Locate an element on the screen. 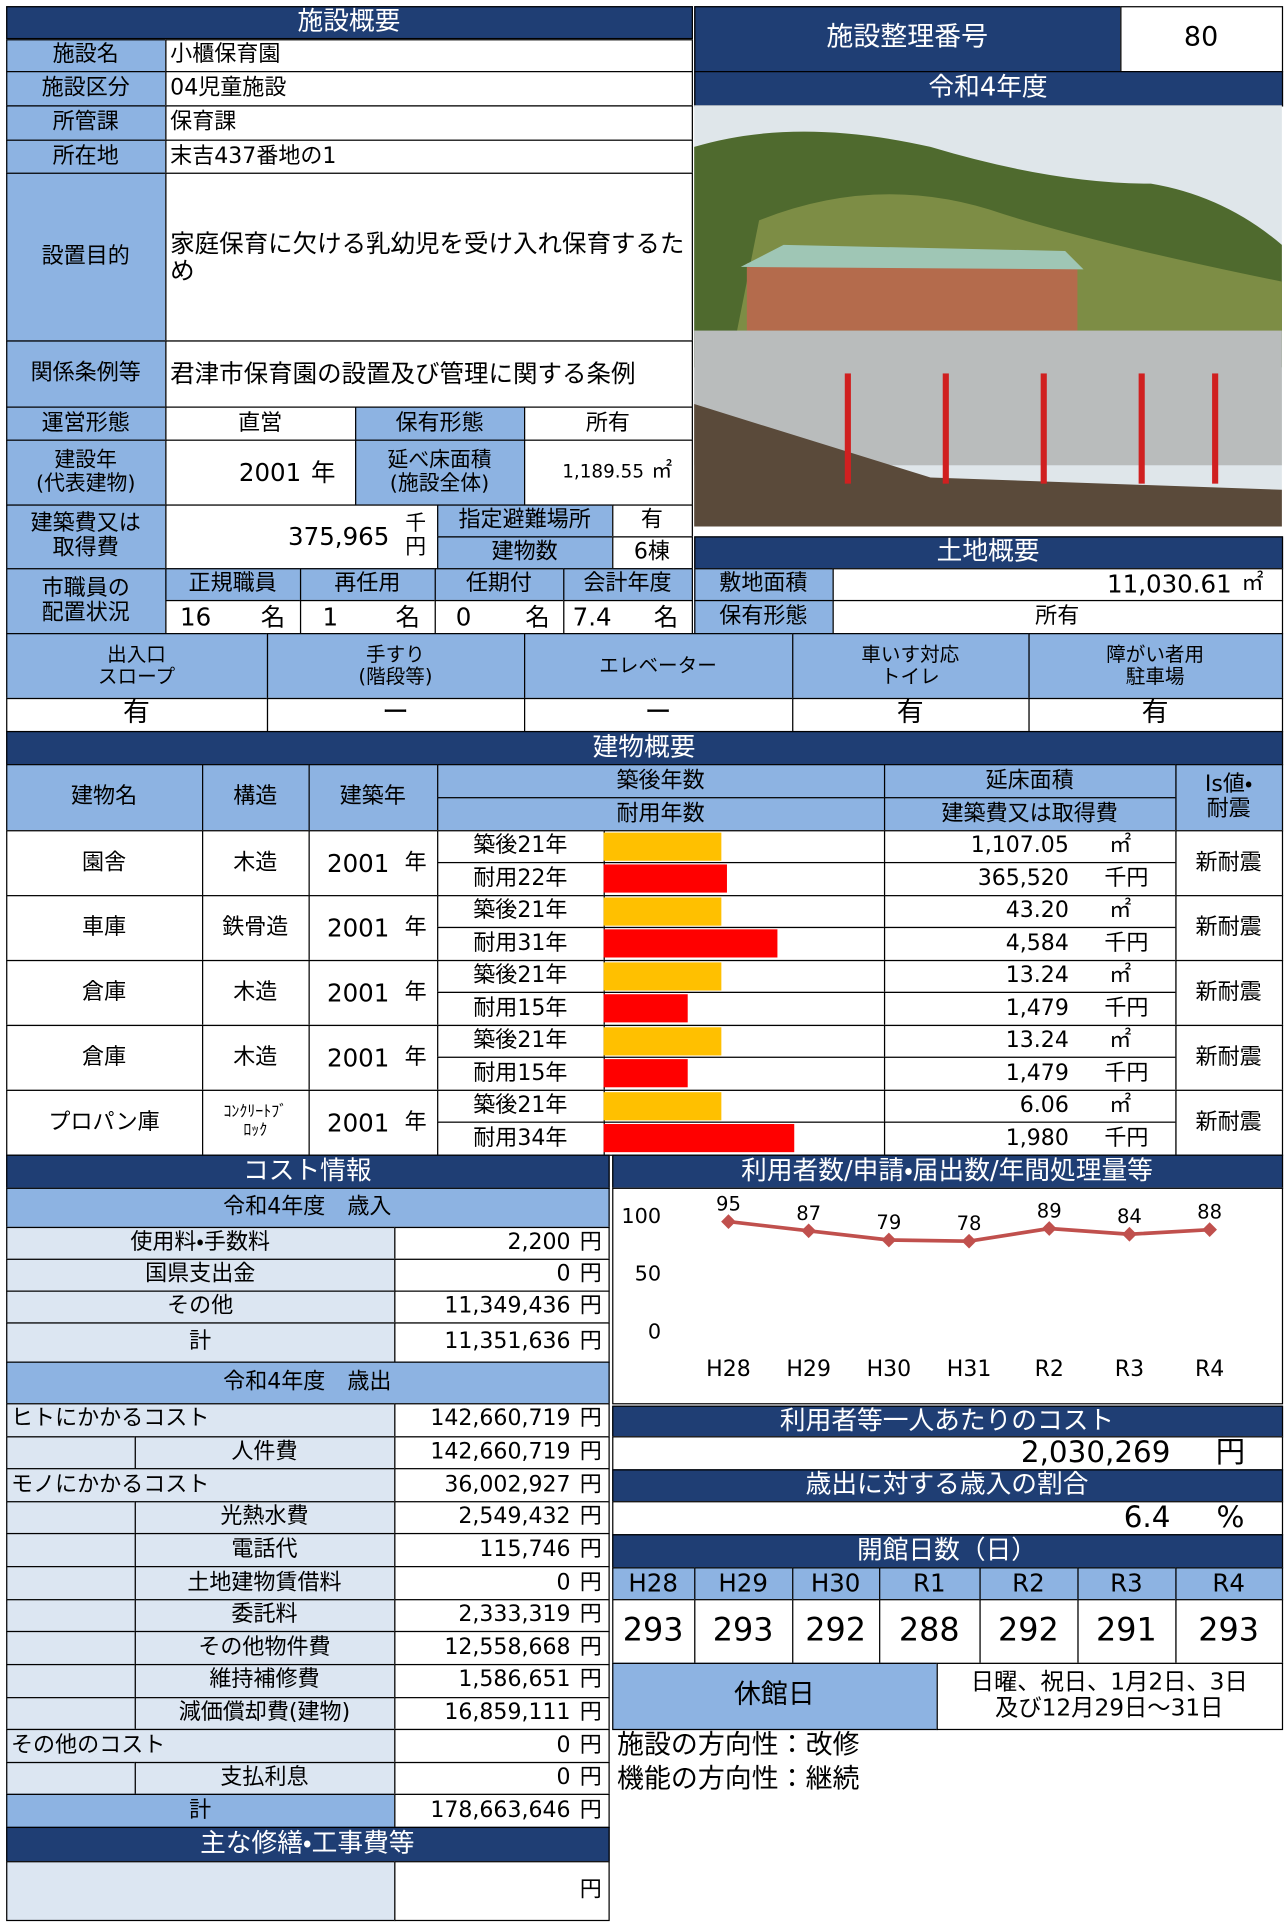 This screenshot has height=1926, width=1288. life-label: 耐用34年 is located at coordinates (520, 1137).